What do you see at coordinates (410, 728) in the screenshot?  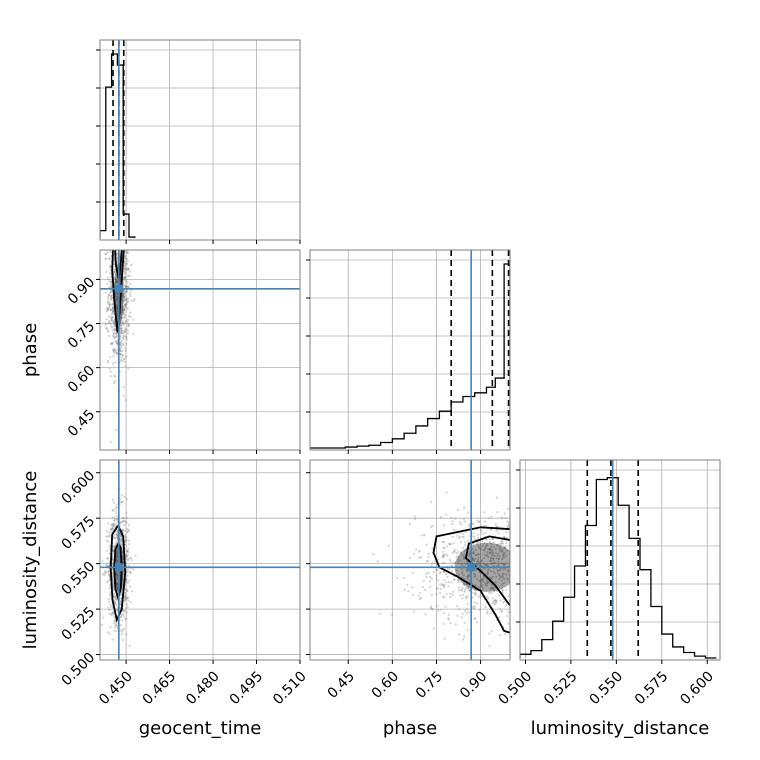 I see `x-axis-label-phase: phase` at bounding box center [410, 728].